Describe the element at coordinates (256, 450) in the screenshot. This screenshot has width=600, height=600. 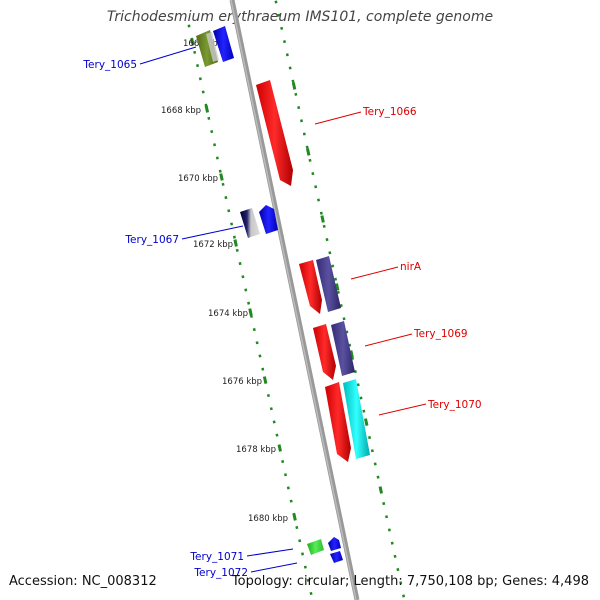
I see `tick-label-1678: 1678 kbp` at that location.